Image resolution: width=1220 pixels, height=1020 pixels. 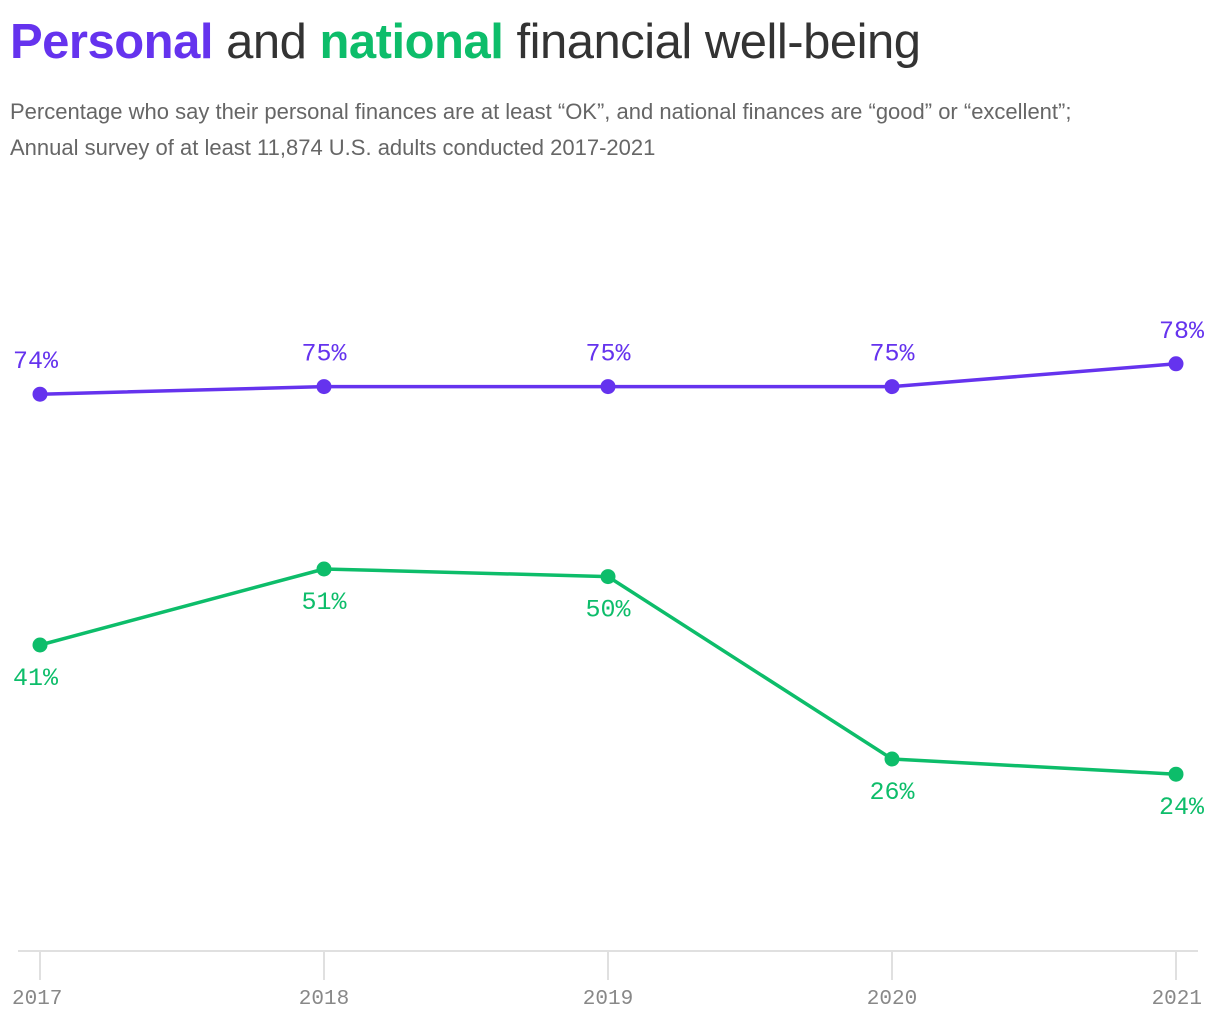 What do you see at coordinates (324, 569) in the screenshot?
I see `national-point-2018` at bounding box center [324, 569].